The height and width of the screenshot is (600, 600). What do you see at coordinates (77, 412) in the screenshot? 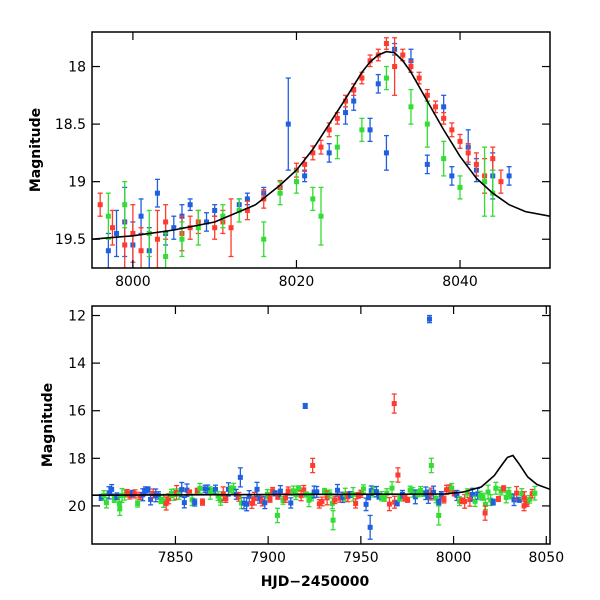
I see `y-tick-label: 16` at bounding box center [77, 412].